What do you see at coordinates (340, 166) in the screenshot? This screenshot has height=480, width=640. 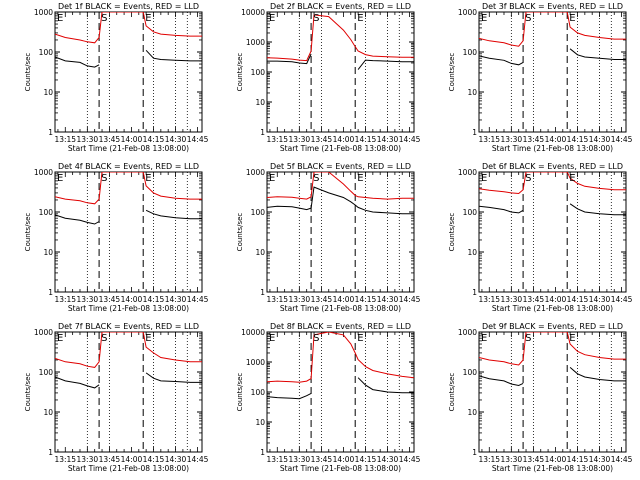 I see `chart-title: Det 5f BLACK = Events, RED = LLD` at bounding box center [340, 166].